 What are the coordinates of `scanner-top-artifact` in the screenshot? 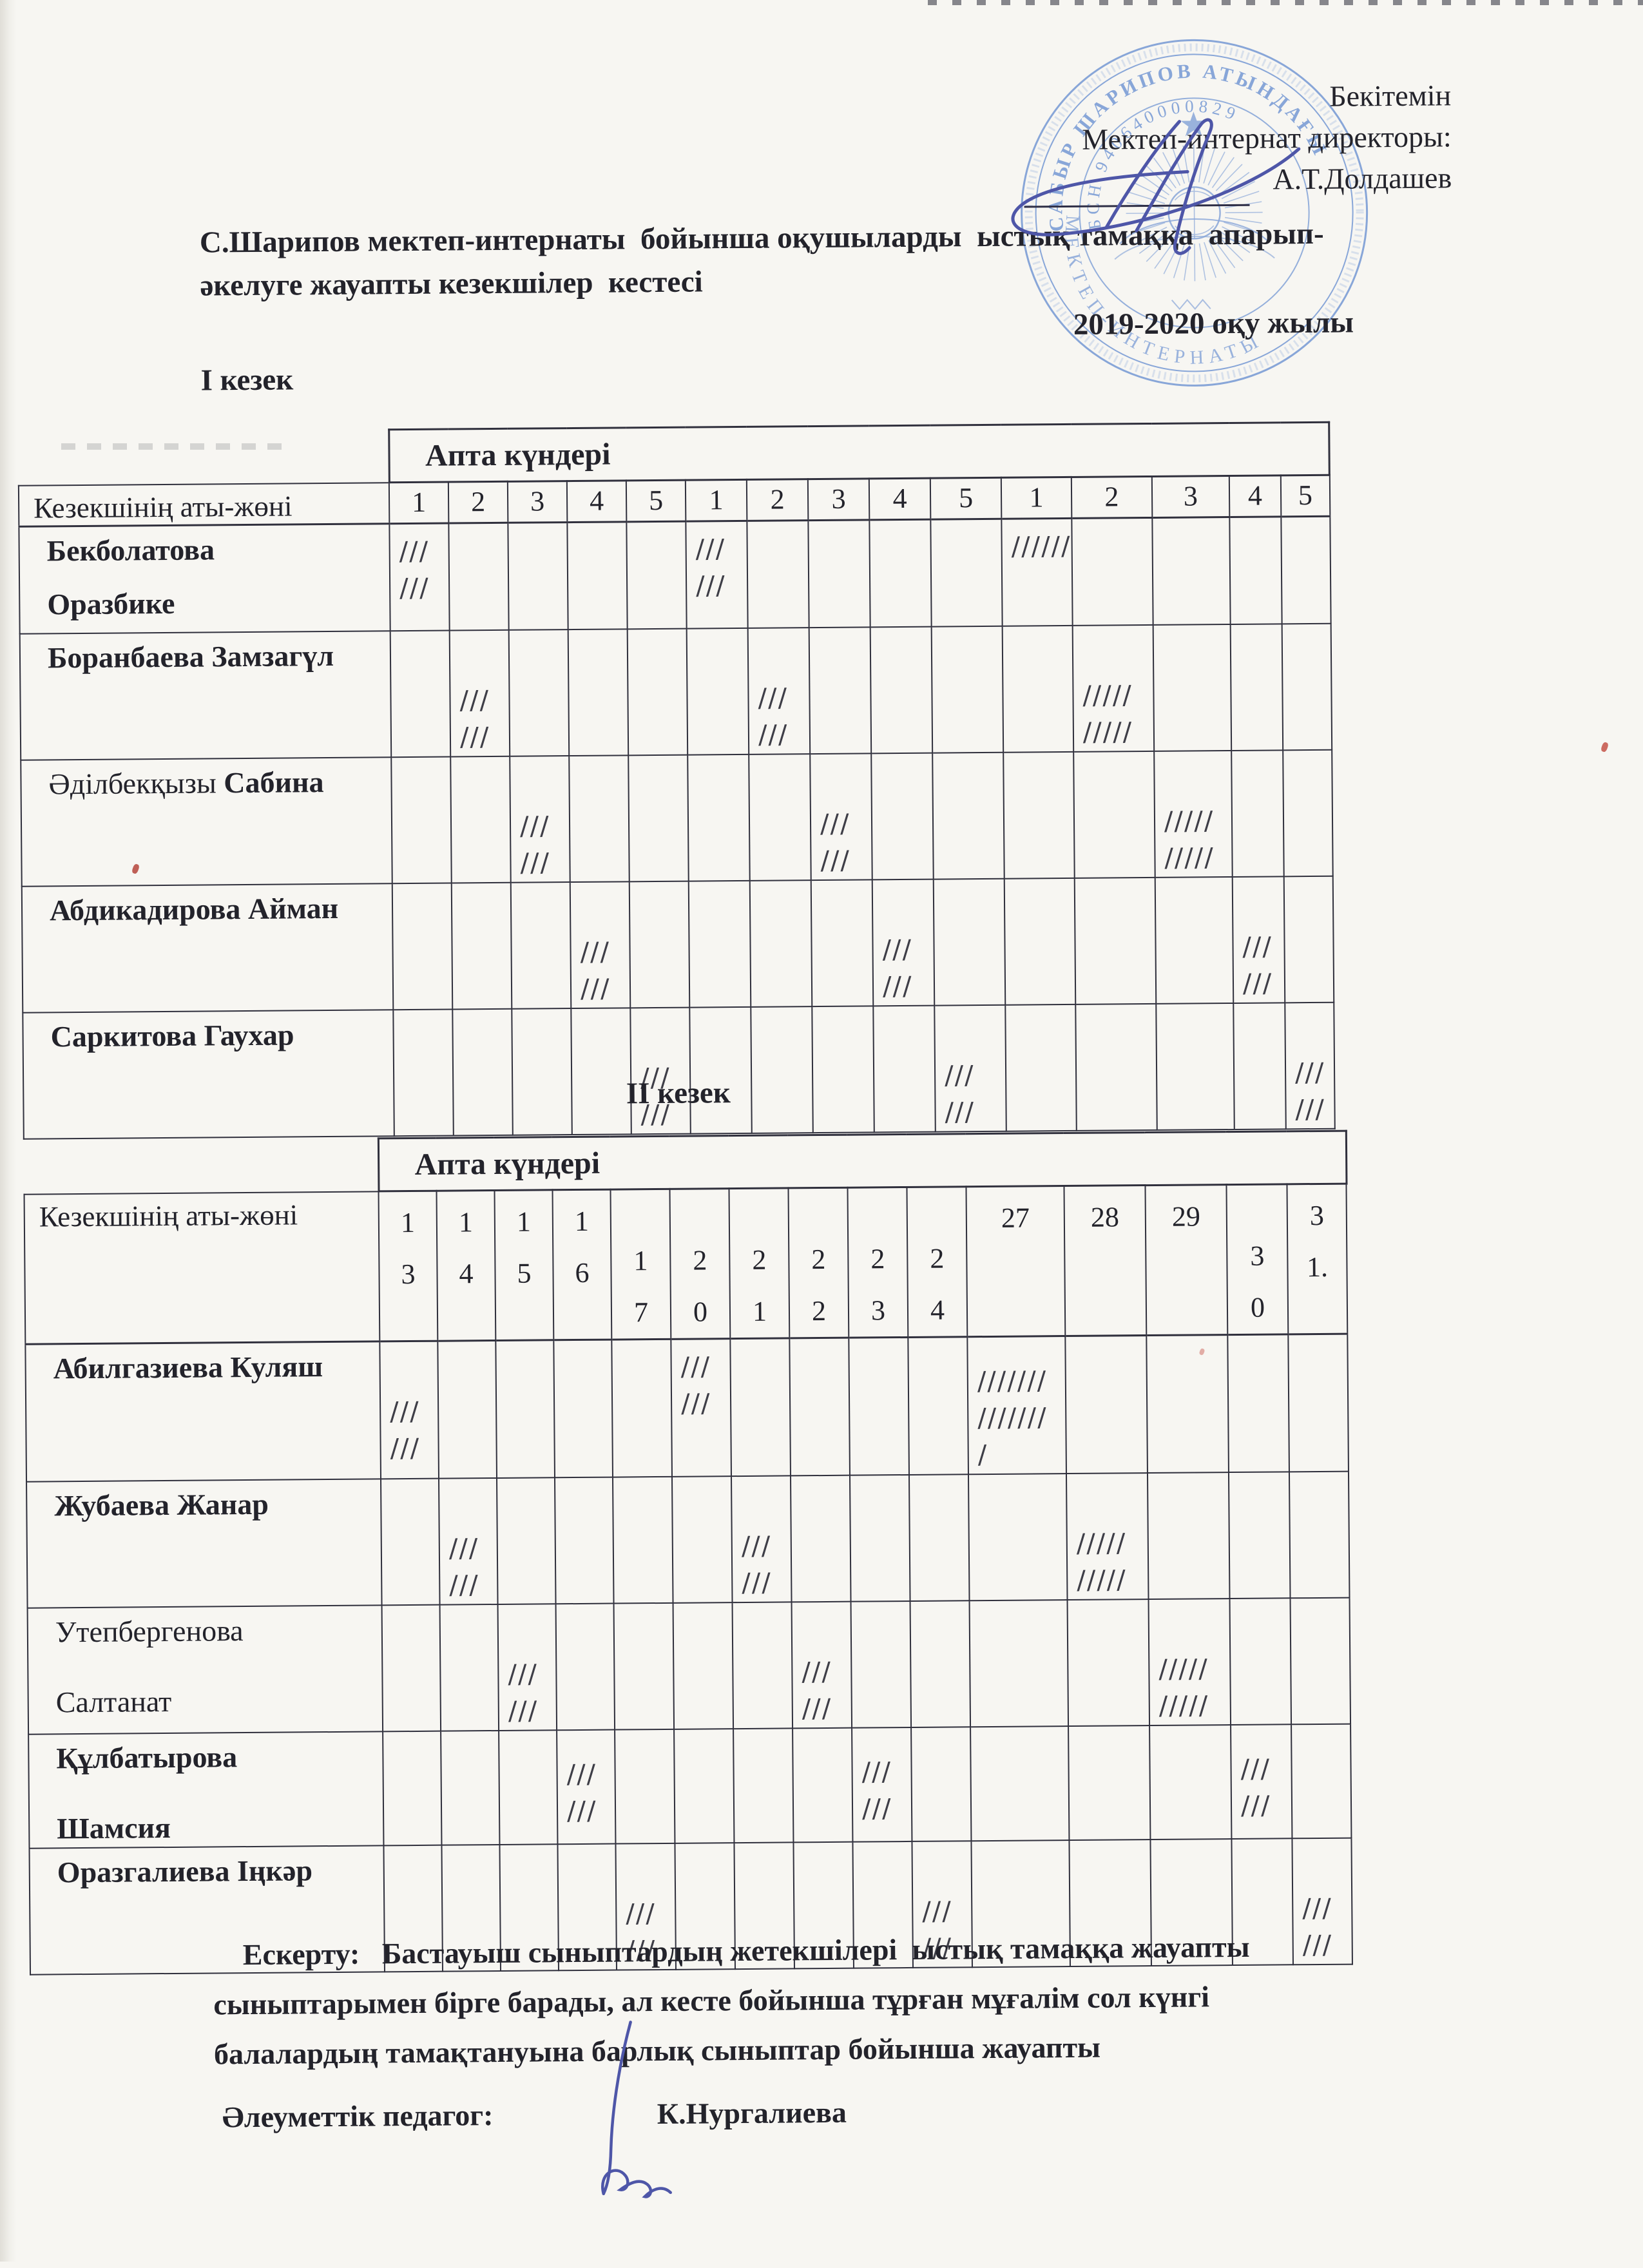 It's located at (1285, 2).